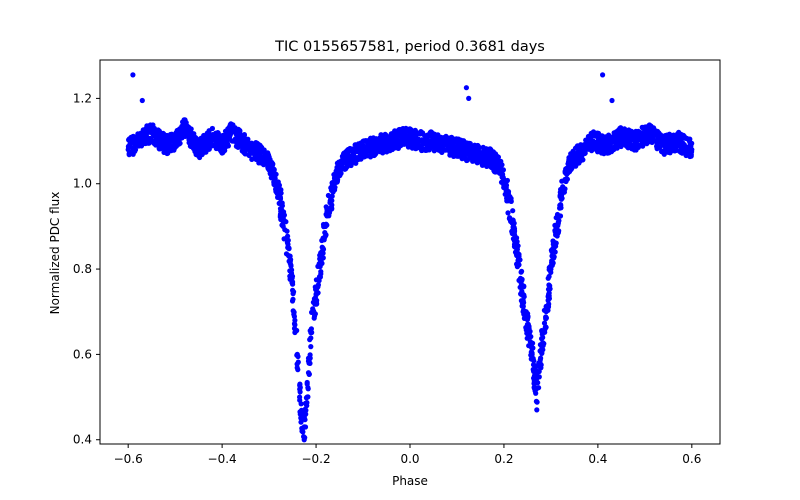 The width and height of the screenshot is (800, 500). I want to click on y-tick-label: 0.6, so click(82, 354).